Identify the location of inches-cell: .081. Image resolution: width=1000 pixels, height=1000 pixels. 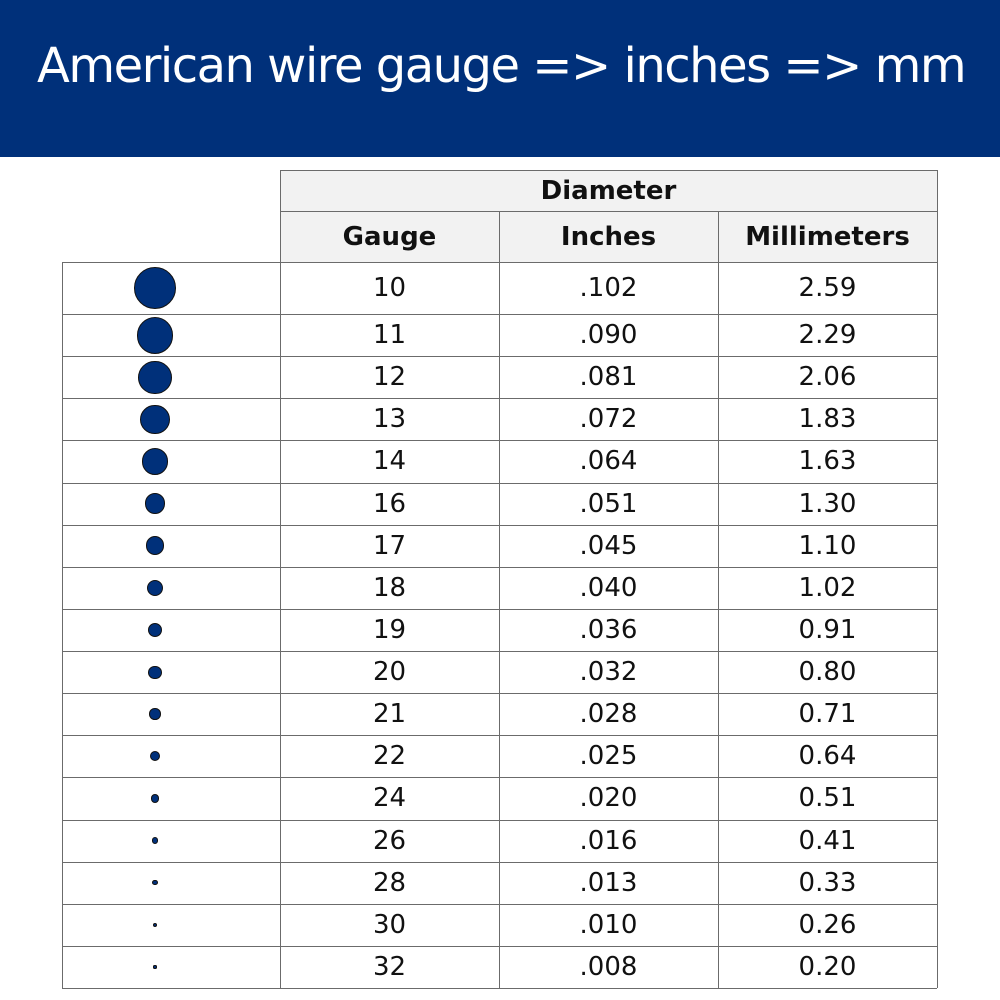
(608, 377).